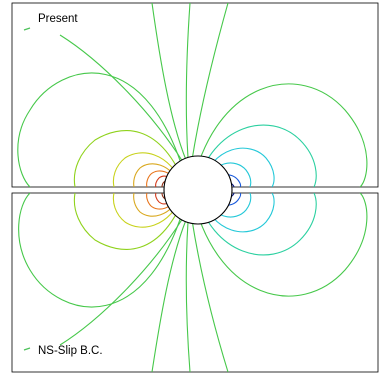 This screenshot has height=383, width=384. I want to click on bottom-legend-swatch, so click(27, 349).